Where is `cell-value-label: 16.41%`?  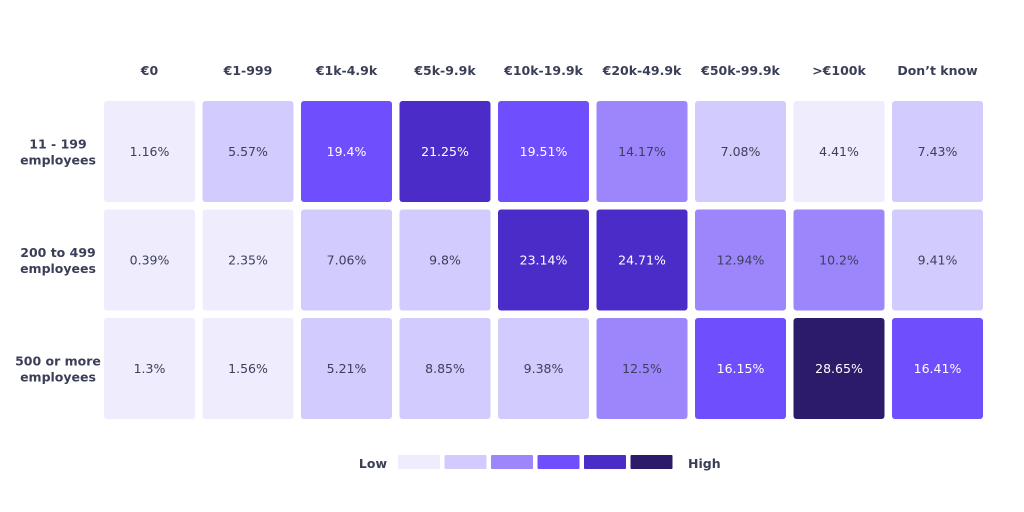 cell-value-label: 16.41% is located at coordinates (938, 368).